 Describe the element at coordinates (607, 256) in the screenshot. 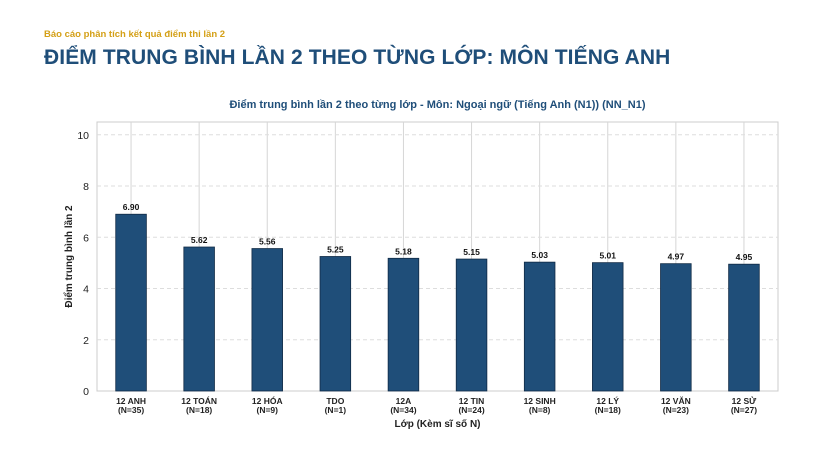

I see `bar-value-label: 5.01` at that location.